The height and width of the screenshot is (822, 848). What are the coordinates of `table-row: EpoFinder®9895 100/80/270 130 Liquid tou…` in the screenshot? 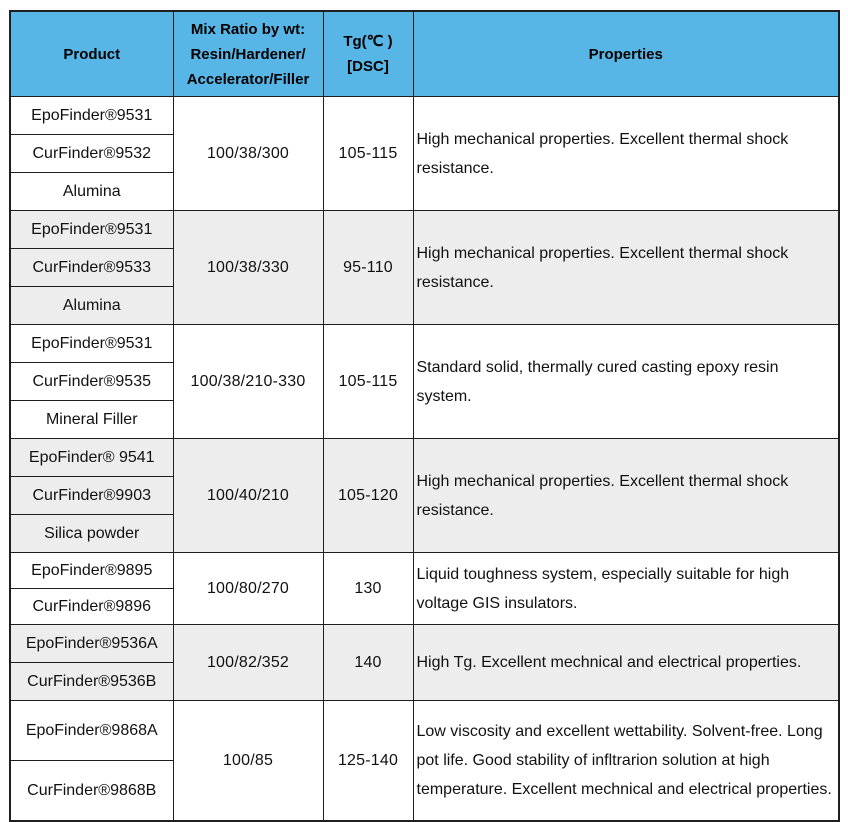 It's located at (424, 588).